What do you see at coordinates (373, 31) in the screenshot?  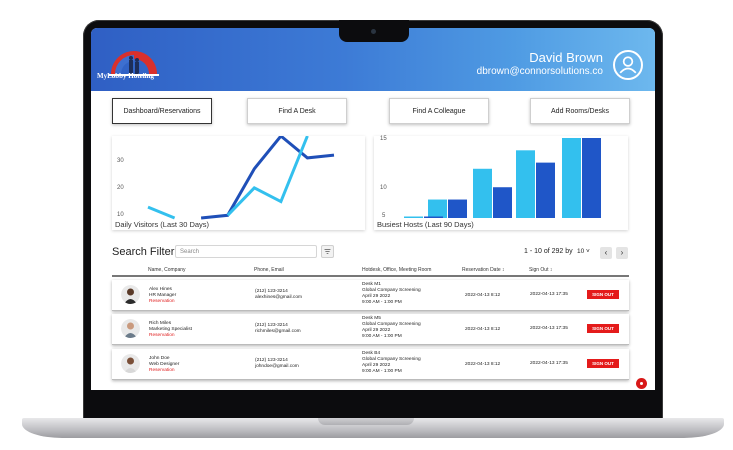 I see `camera-icon` at bounding box center [373, 31].